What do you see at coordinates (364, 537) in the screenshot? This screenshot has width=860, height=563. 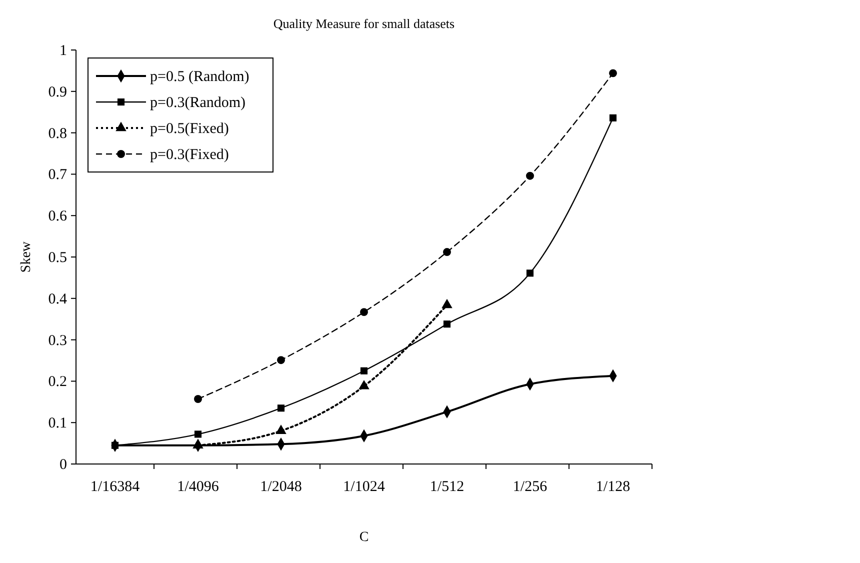 I see `x-axis-title: C` at bounding box center [364, 537].